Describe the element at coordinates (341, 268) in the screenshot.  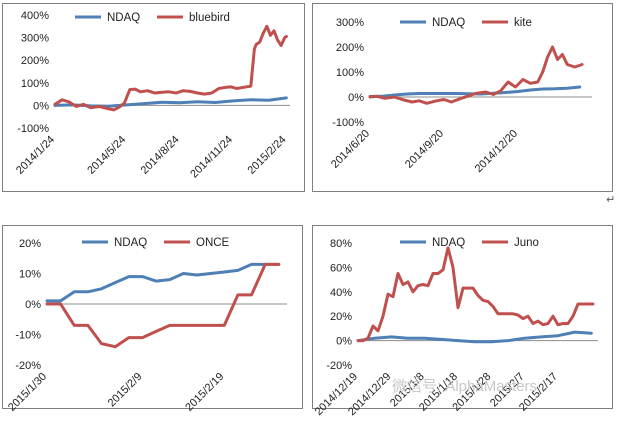
I see `y-tick-label: 60%` at that location.